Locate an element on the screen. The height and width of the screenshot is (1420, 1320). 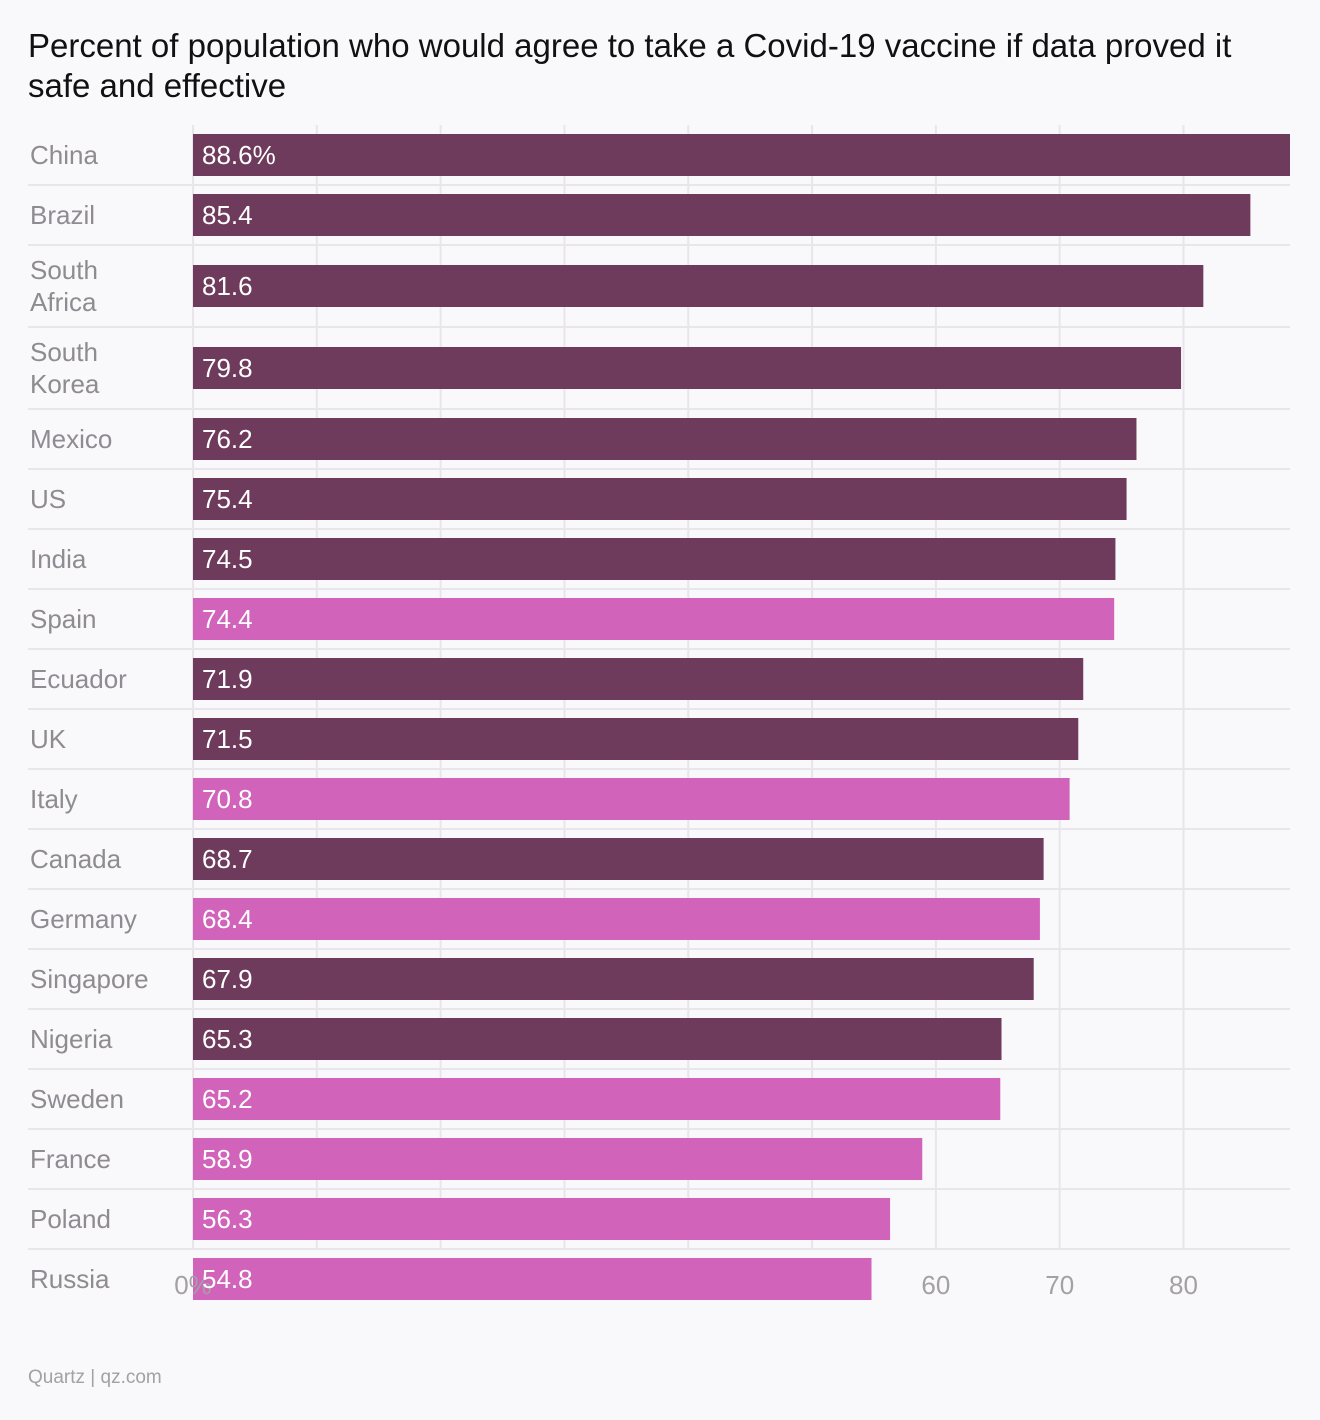
category-label-poland: Poland is located at coordinates (70, 1219).